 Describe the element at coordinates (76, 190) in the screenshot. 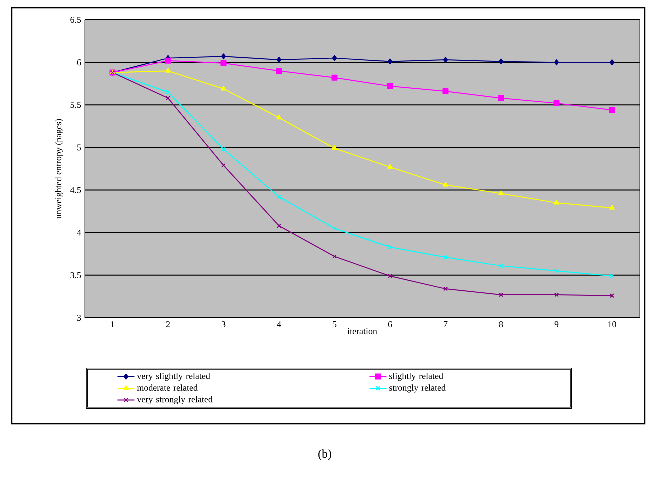

I see `y-tick-label: 4.5` at that location.